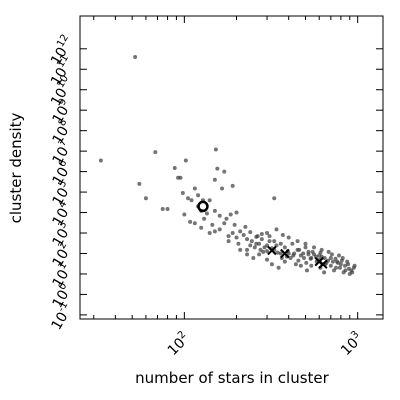  What do you see at coordinates (203, 206) in the screenshot?
I see `highlighted-point` at bounding box center [203, 206].